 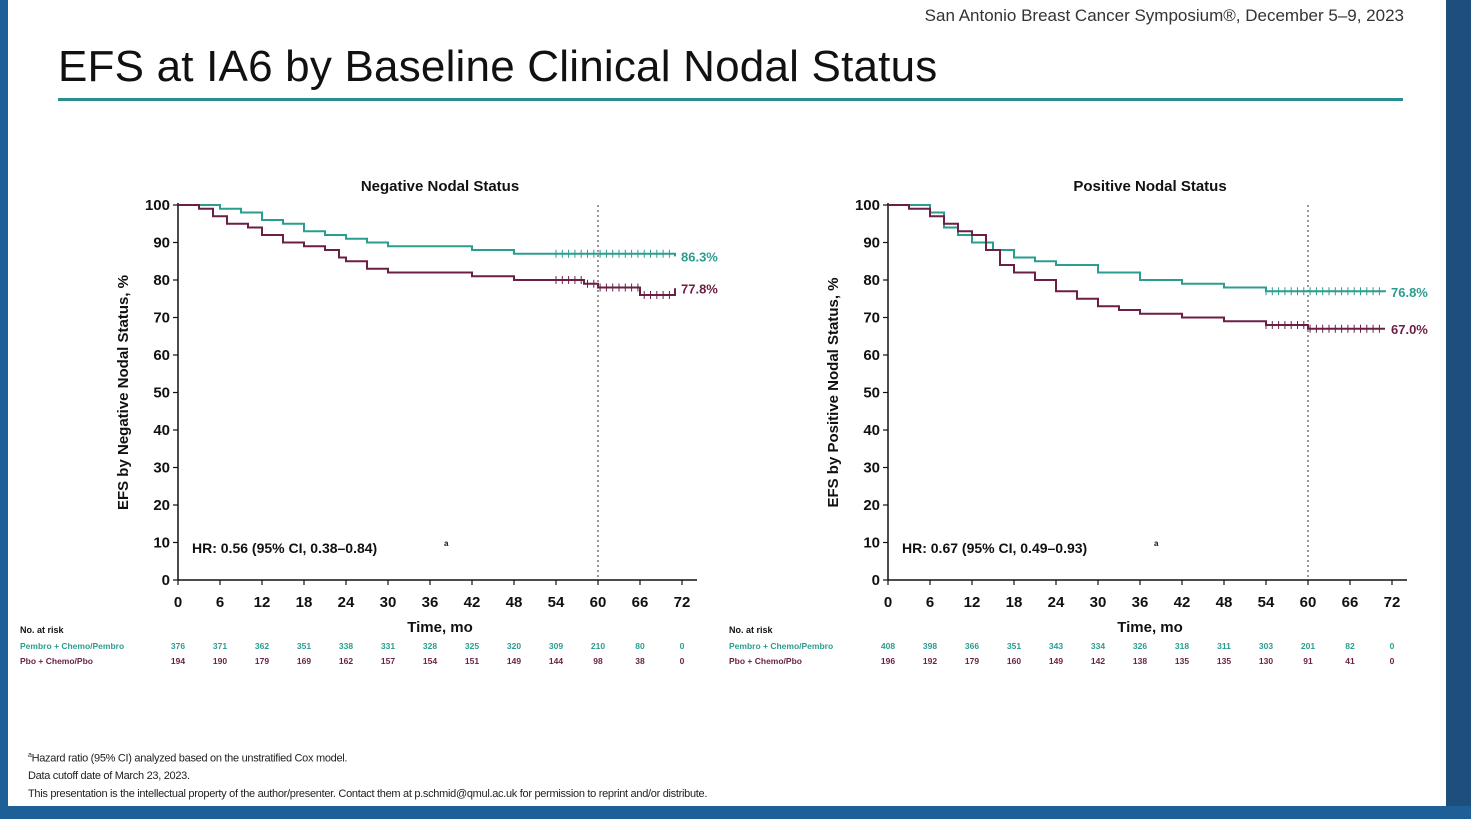 What do you see at coordinates (220, 602) in the screenshot?
I see `chart1-x-tick-label: 6` at bounding box center [220, 602].